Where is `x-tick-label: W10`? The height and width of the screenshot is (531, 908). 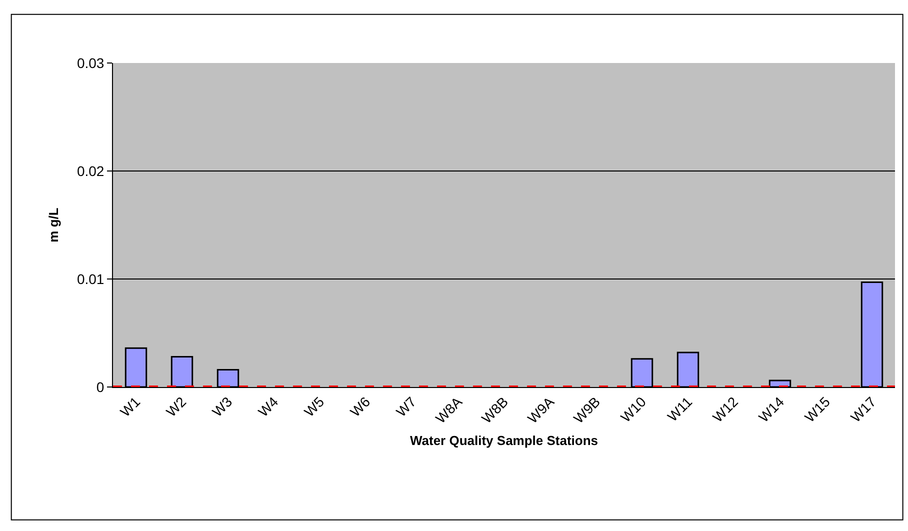 x-tick-label: W10 is located at coordinates (633, 409).